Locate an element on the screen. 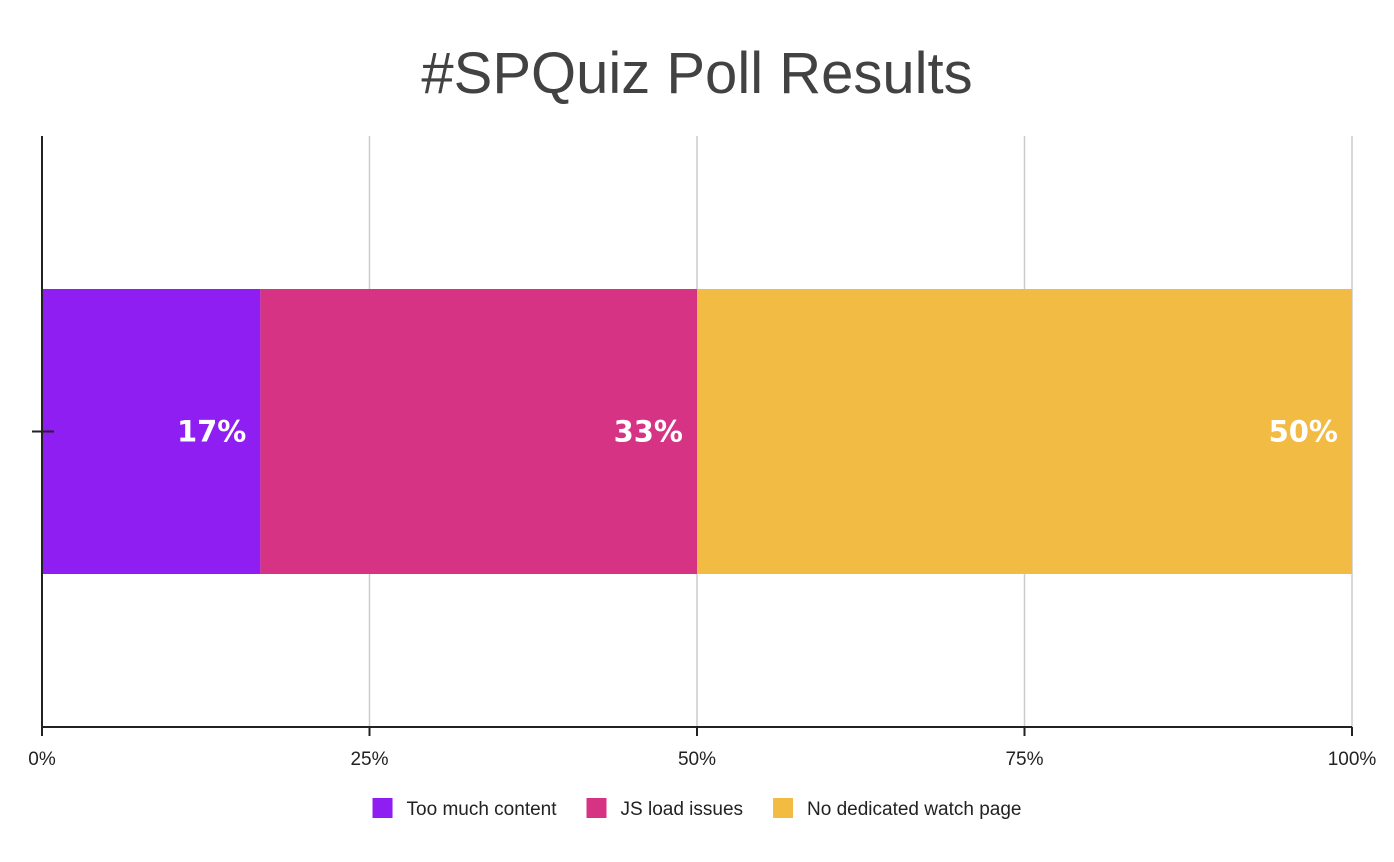 The width and height of the screenshot is (1394, 862). data-label-0: 17% is located at coordinates (211, 432).